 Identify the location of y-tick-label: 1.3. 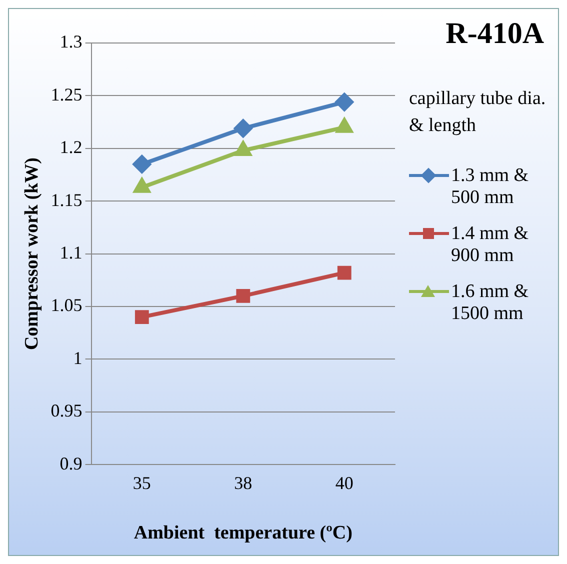
(71, 42).